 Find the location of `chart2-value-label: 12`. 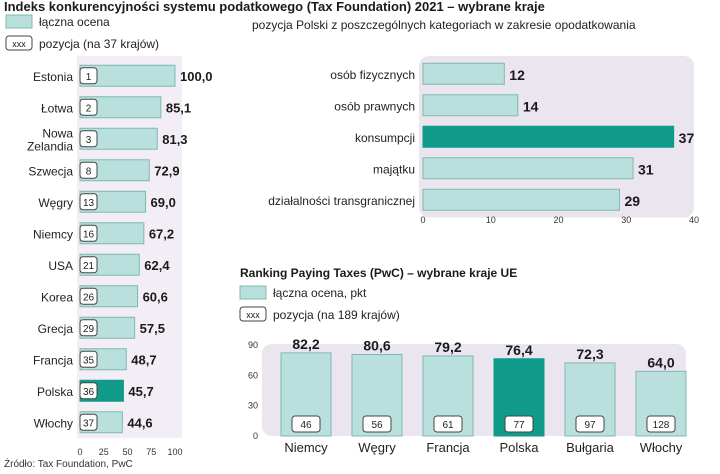

chart2-value-label: 12 is located at coordinates (517, 75).